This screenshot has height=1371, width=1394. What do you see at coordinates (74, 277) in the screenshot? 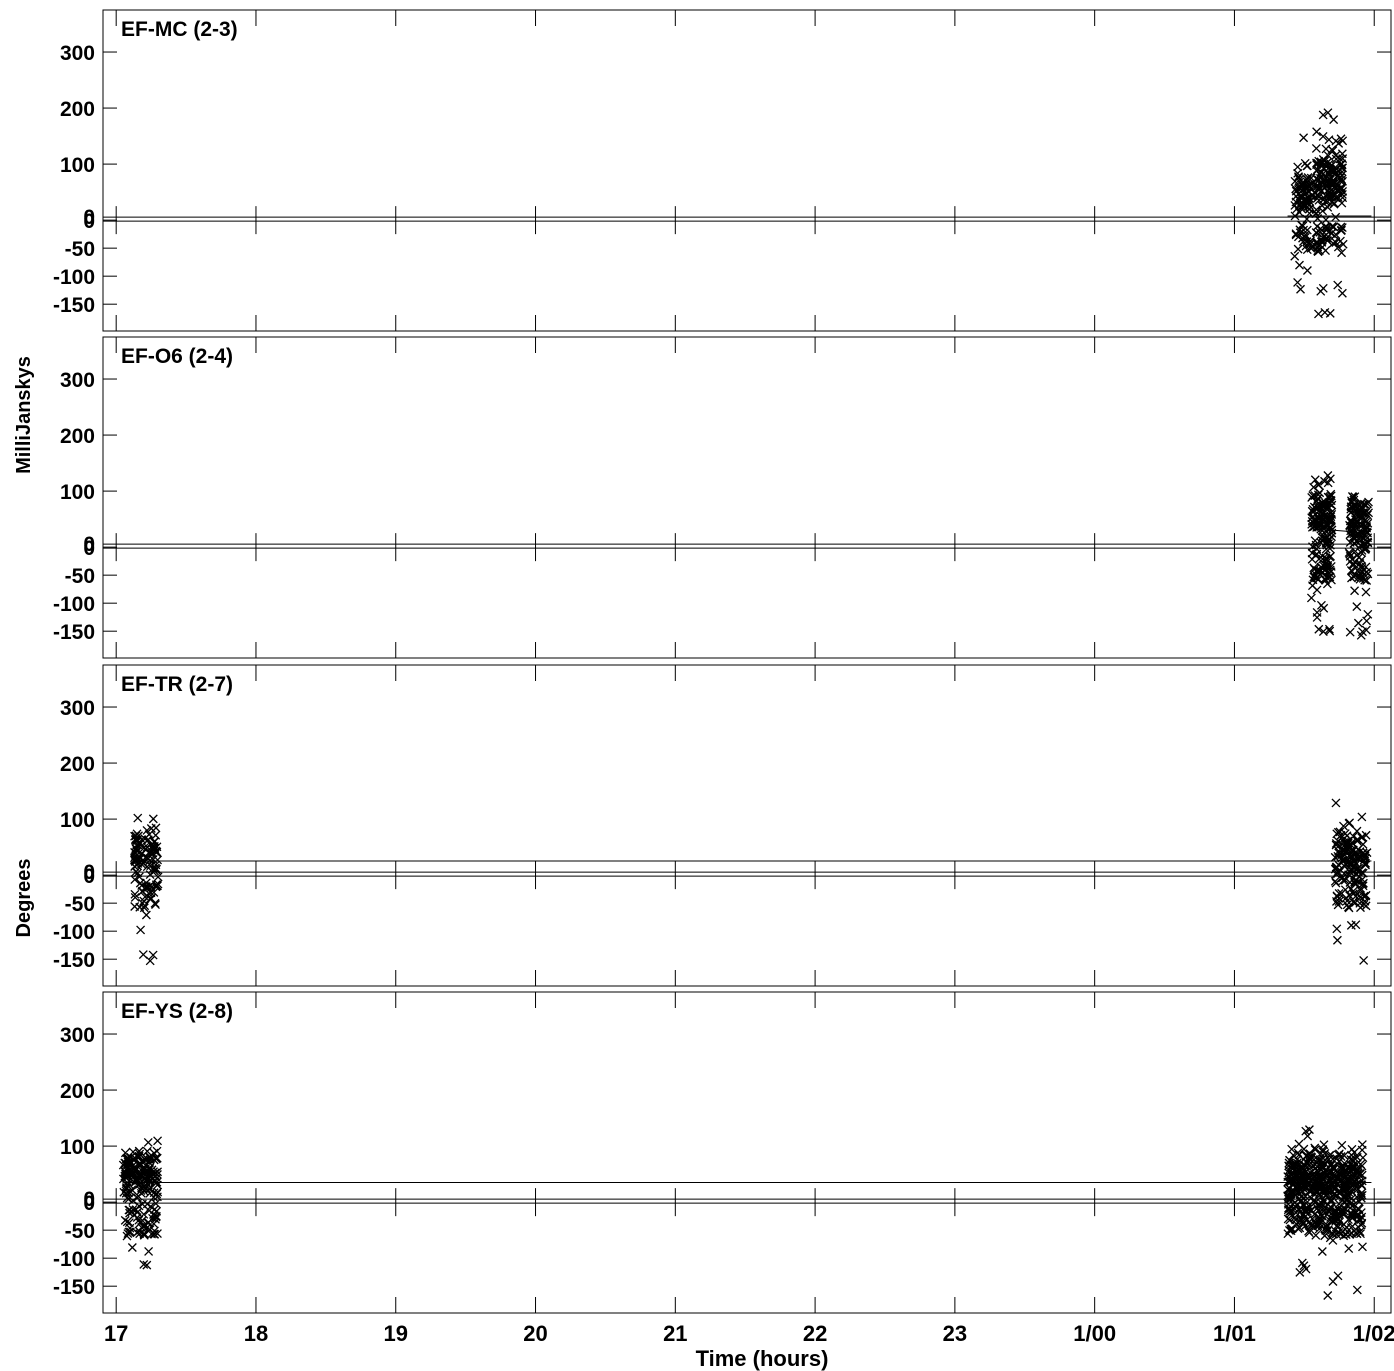
I see `y-tick-label: -100` at bounding box center [74, 277].